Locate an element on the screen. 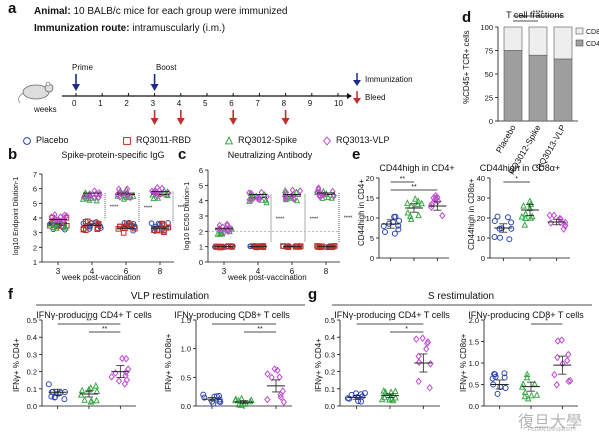 The width and height of the screenshot is (599, 437). immunization-arrow-icon is located at coordinates (357, 79).